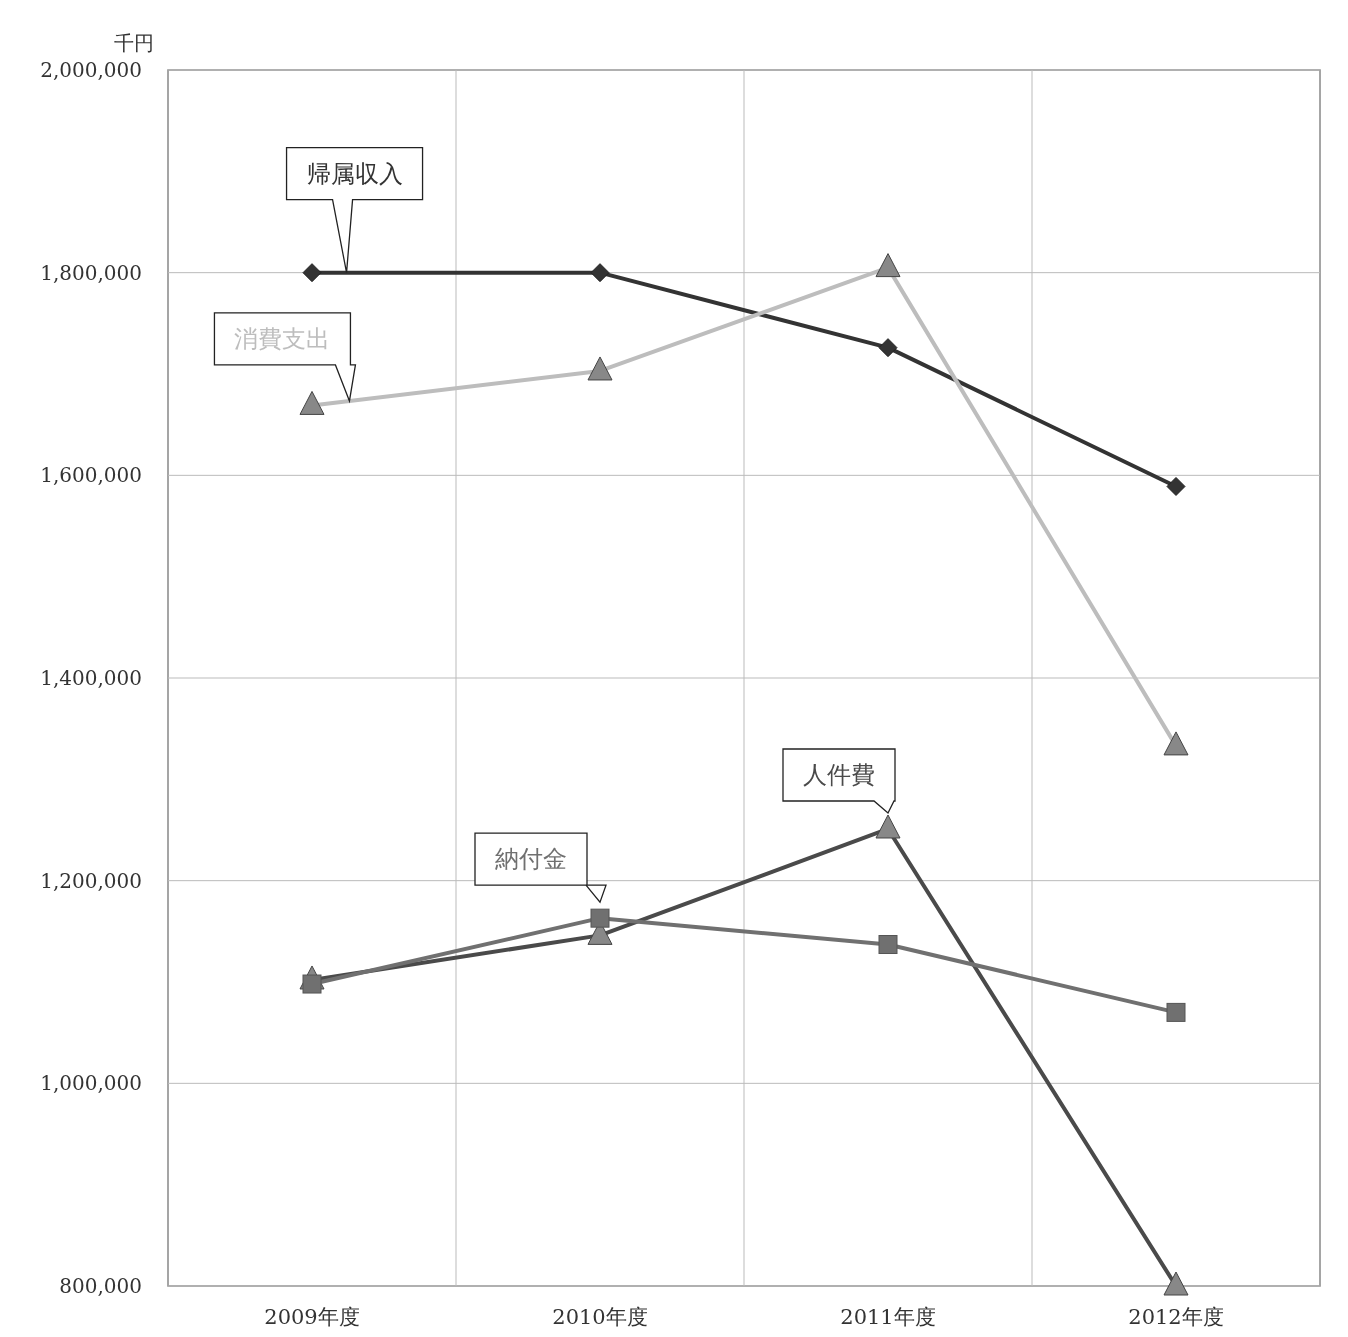  I want to click on y-tick-label: 1,000,000, so click(91, 1083).